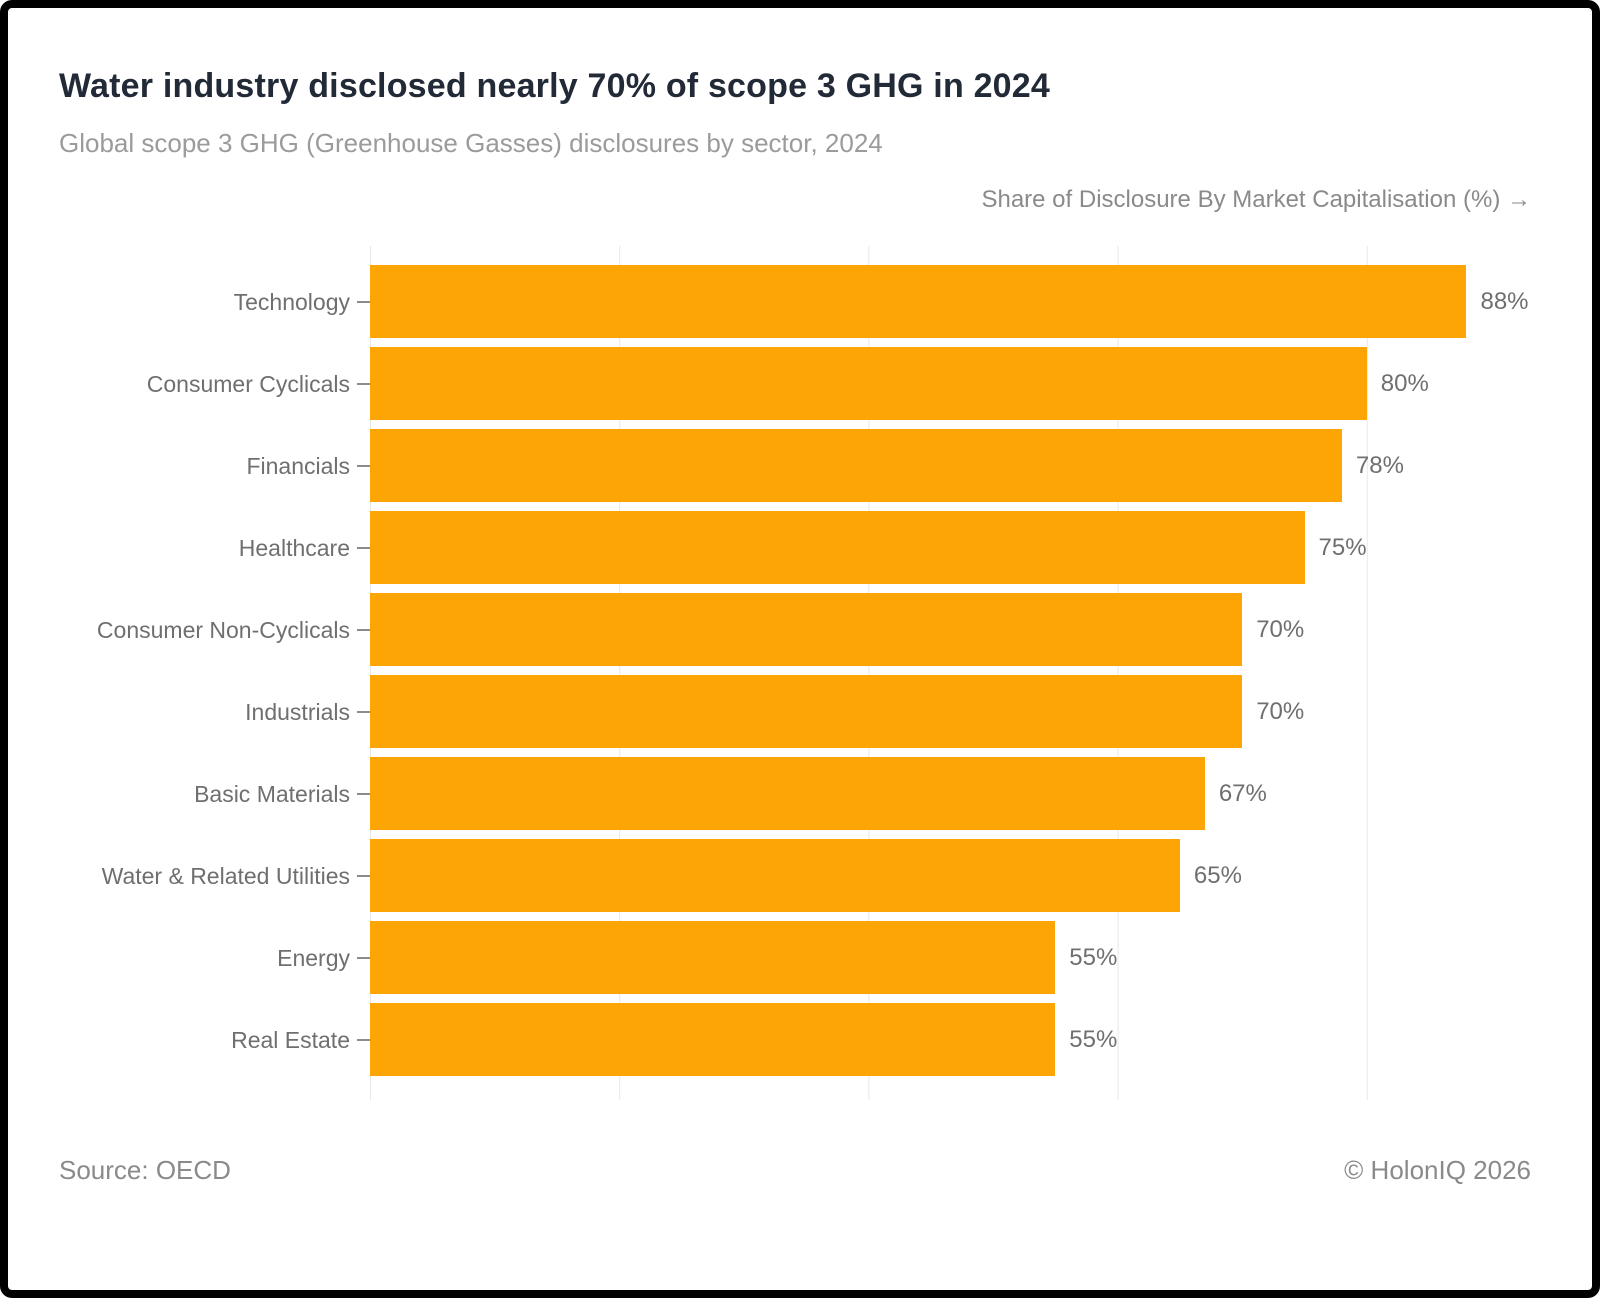  Describe the element at coordinates (214, 1040) in the screenshot. I see `y-axis-label-cell: Real Estate` at that location.